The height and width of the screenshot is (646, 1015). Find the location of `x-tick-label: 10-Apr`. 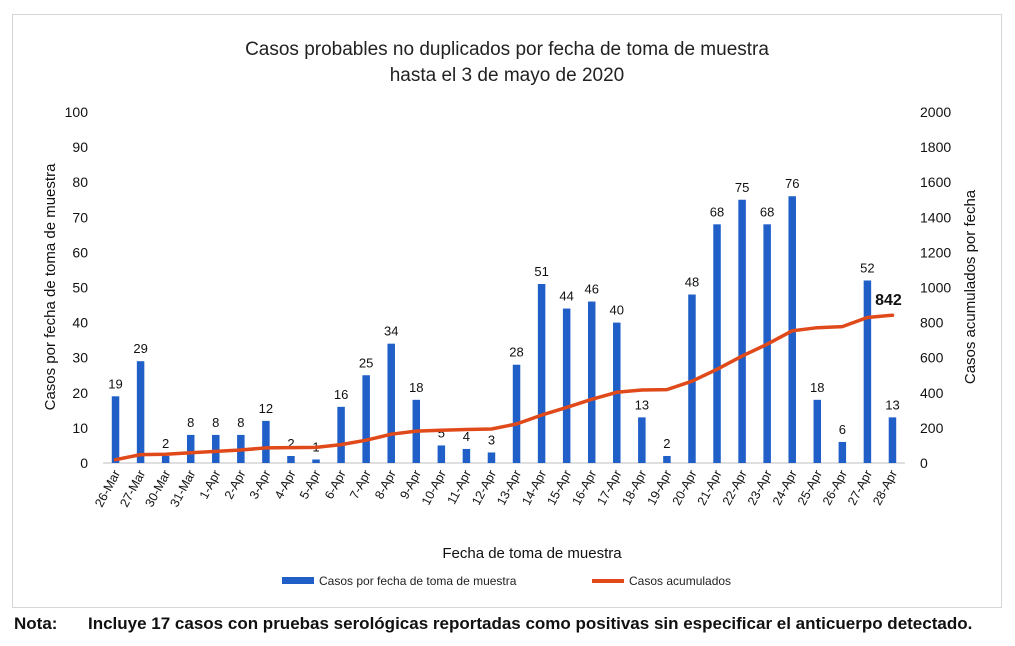

x-tick-label: 10-Apr is located at coordinates (434, 488).